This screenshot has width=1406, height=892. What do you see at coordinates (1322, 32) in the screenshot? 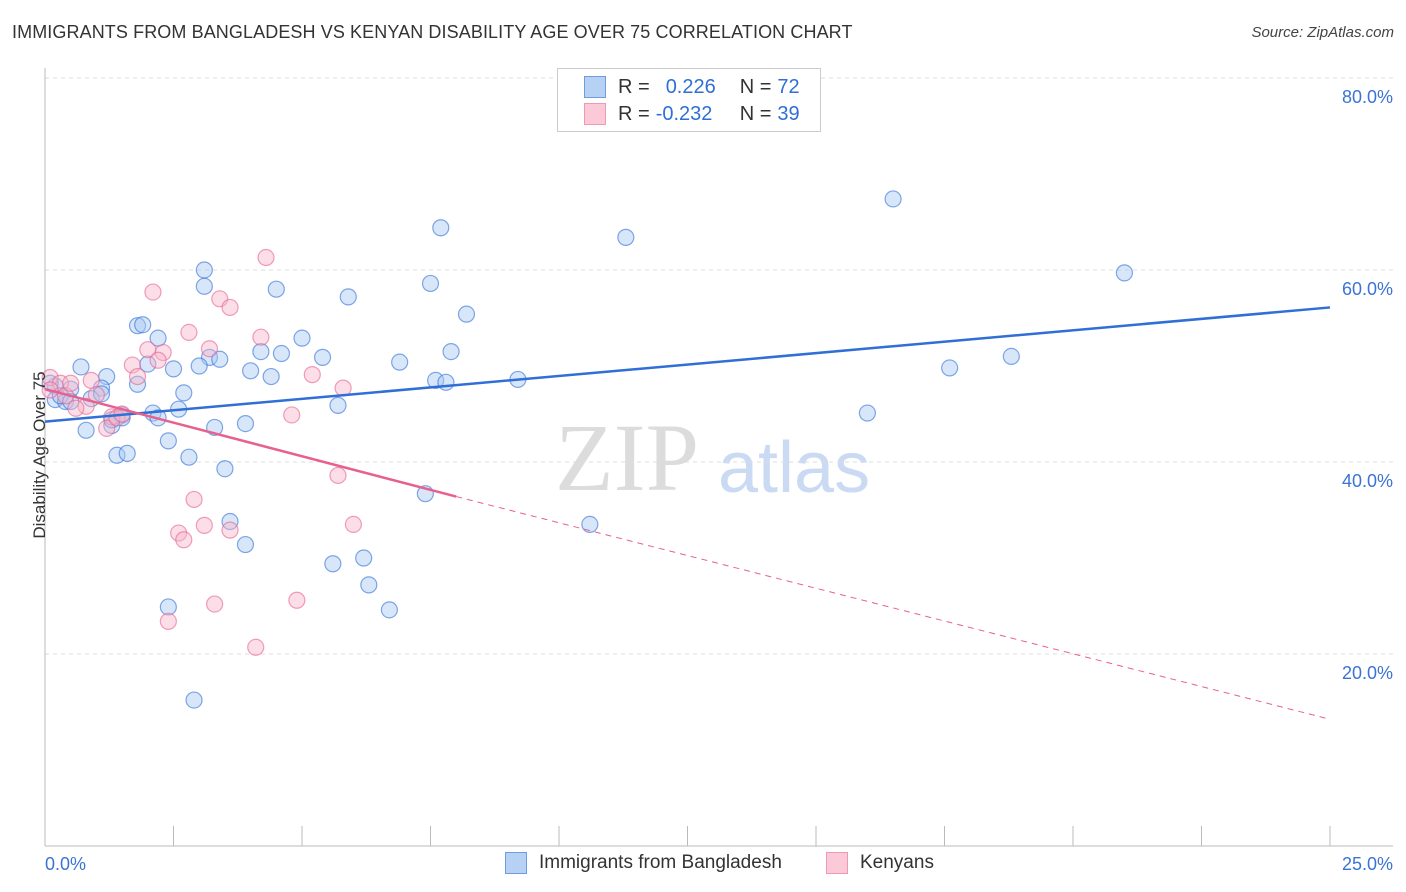
I see `source-label: Source: ZipAtlas.com` at bounding box center [1322, 32].